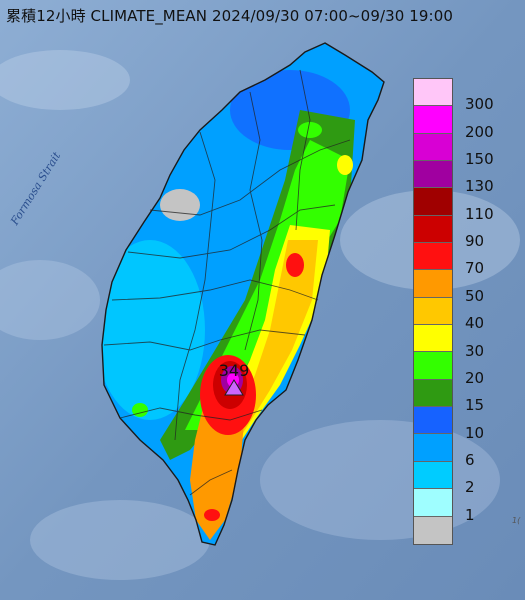 This screenshot has width=525, height=600. What do you see at coordinates (475, 350) in the screenshot?
I see `legend-tick-label: 30` at bounding box center [475, 350].